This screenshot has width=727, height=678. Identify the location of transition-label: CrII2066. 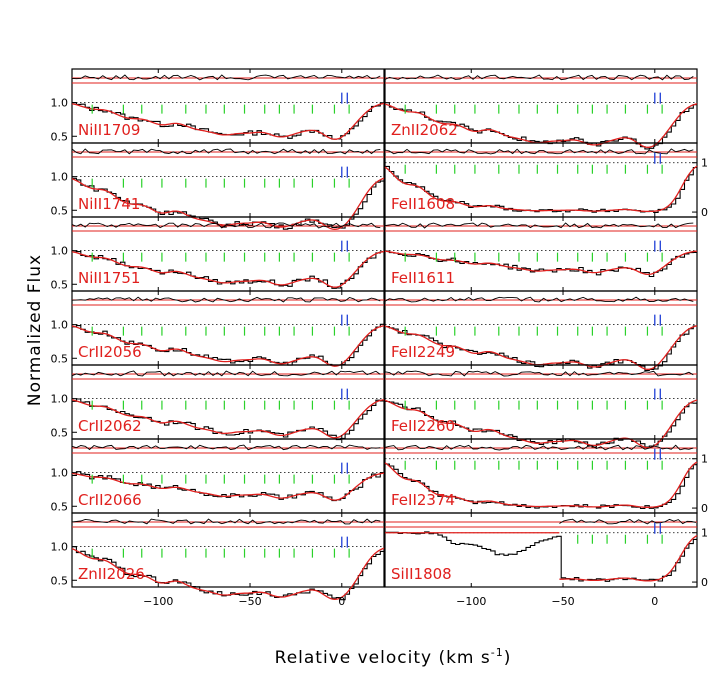
(110, 500).